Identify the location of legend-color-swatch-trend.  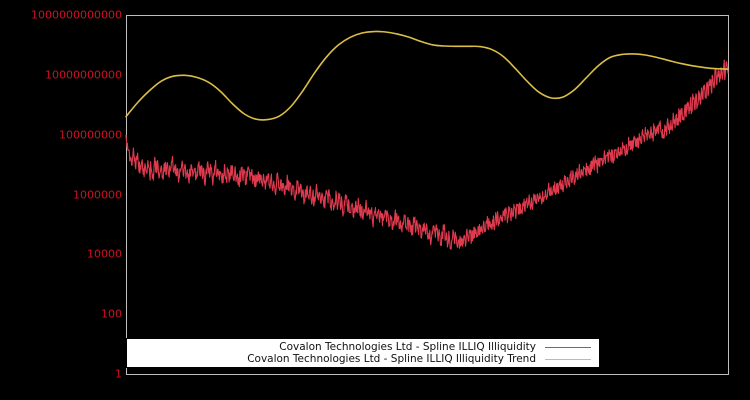
(568, 359).